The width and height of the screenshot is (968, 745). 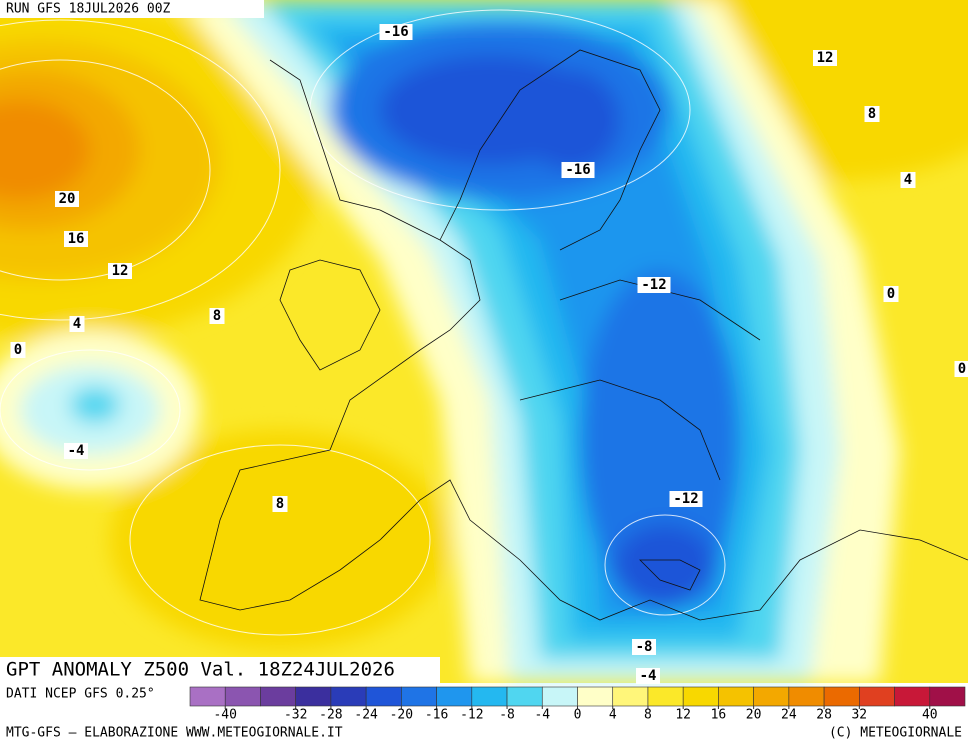 I want to click on colorbar-tick-label: 32, so click(x=859, y=715).